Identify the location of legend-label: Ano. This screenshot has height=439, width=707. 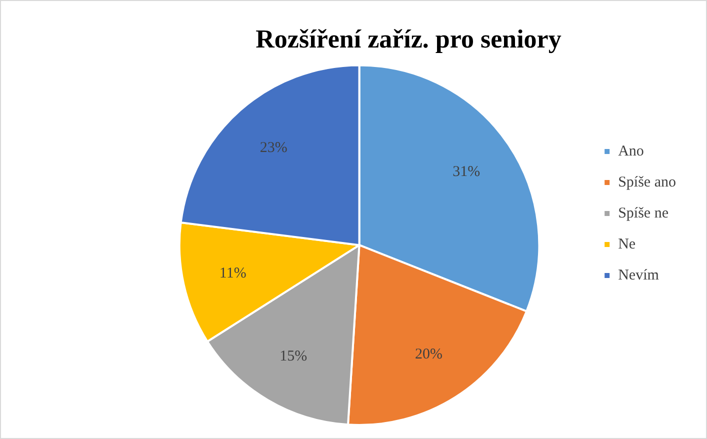
(631, 151).